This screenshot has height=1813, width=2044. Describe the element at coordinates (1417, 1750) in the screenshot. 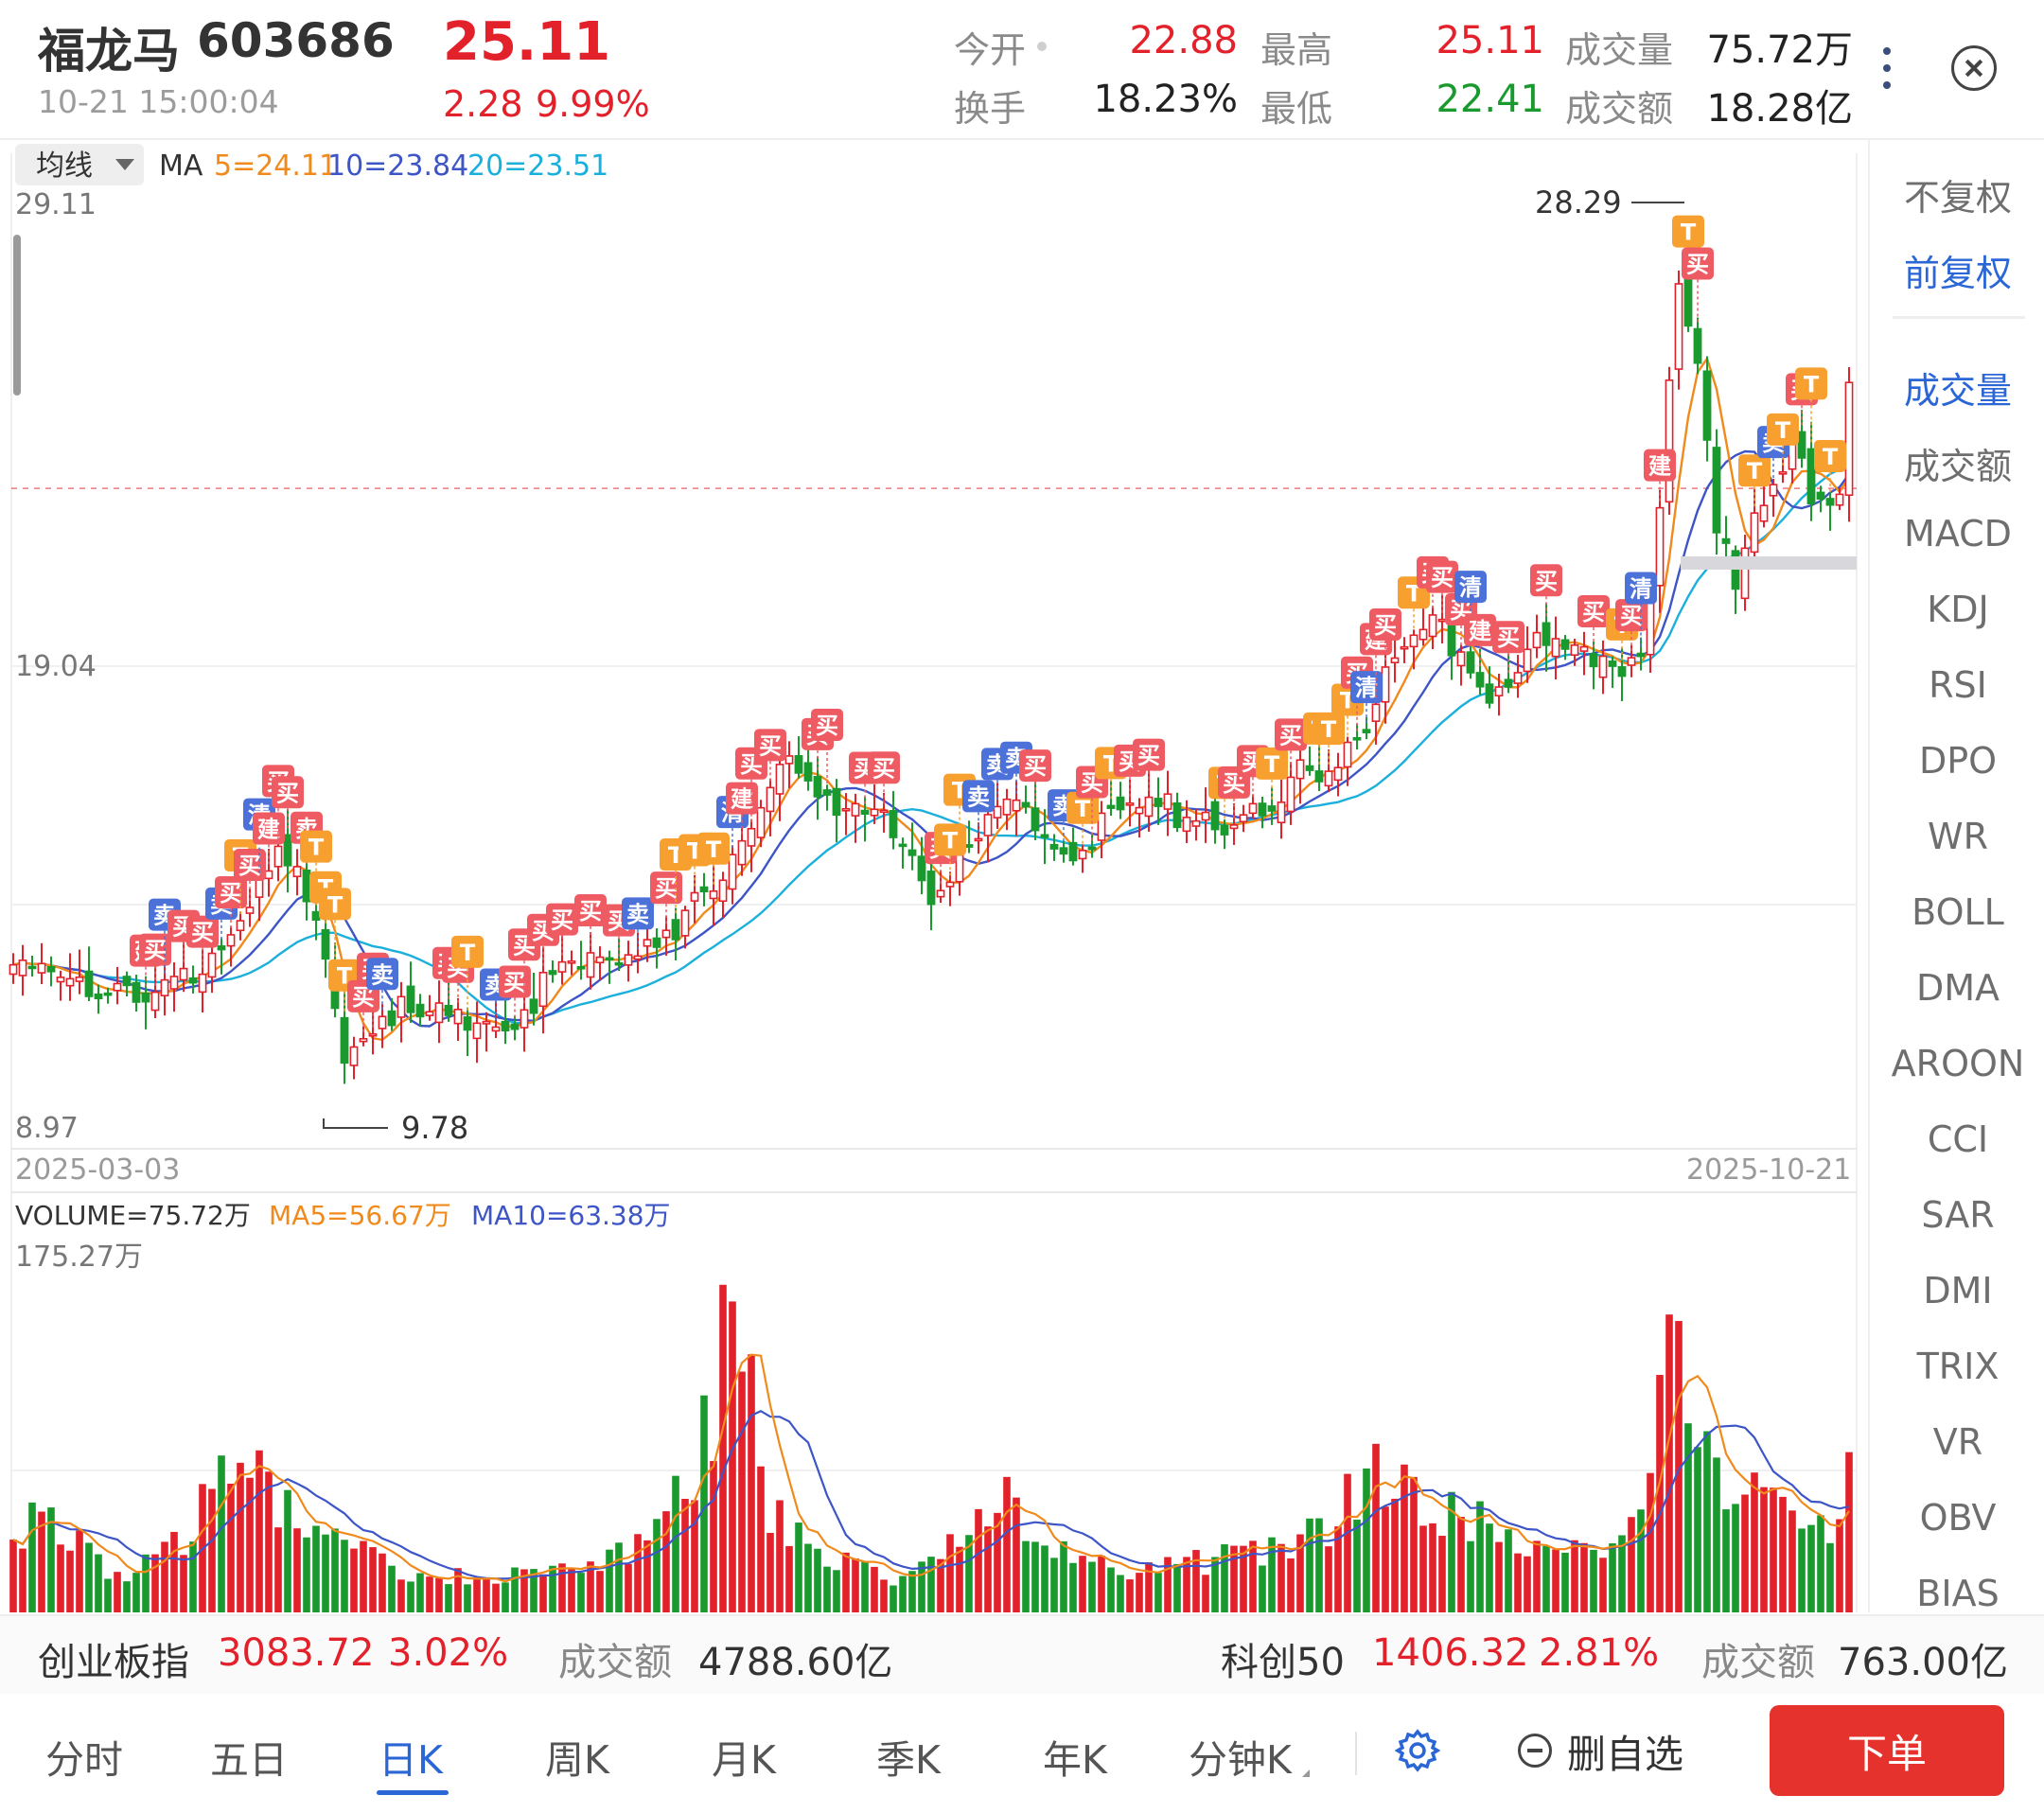

I see `gear-icon` at that location.